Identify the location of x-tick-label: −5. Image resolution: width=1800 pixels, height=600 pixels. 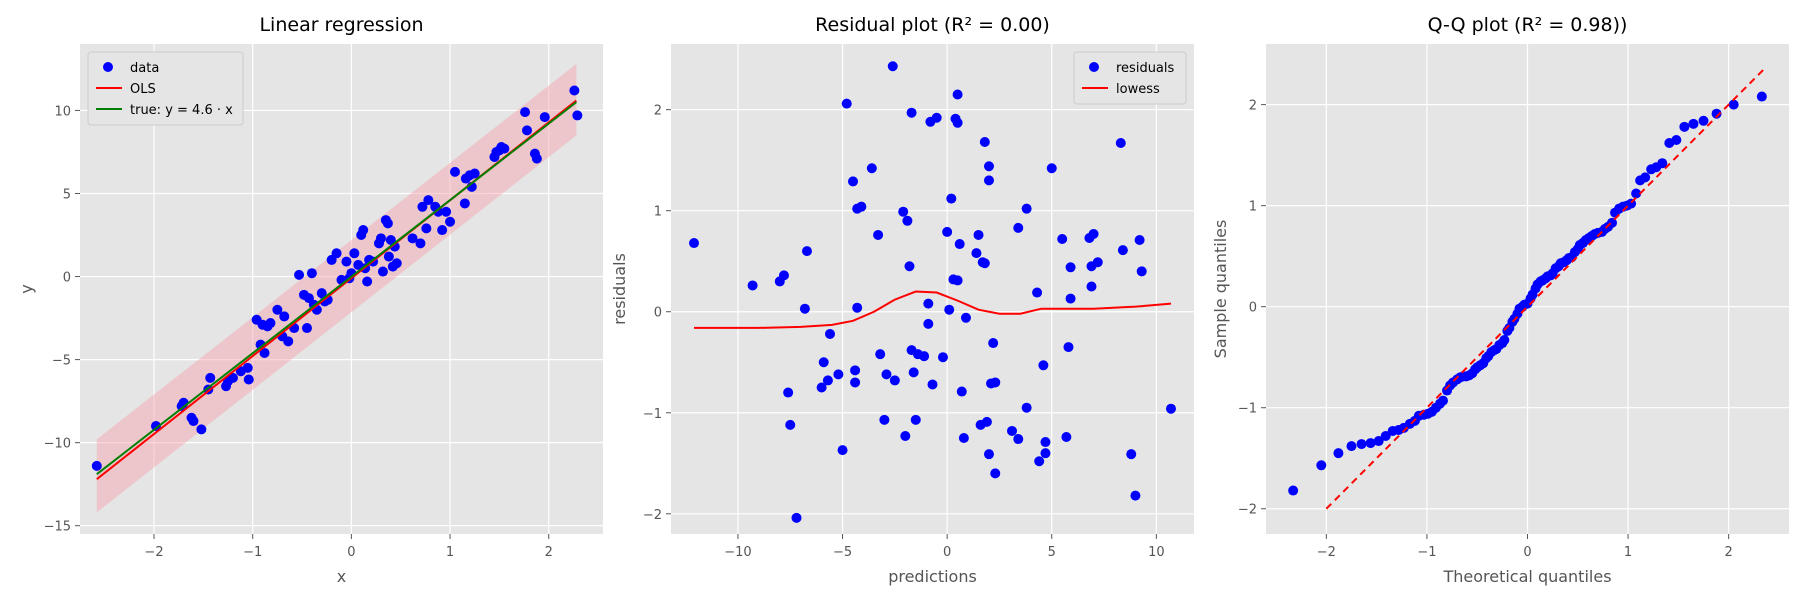
(842, 552).